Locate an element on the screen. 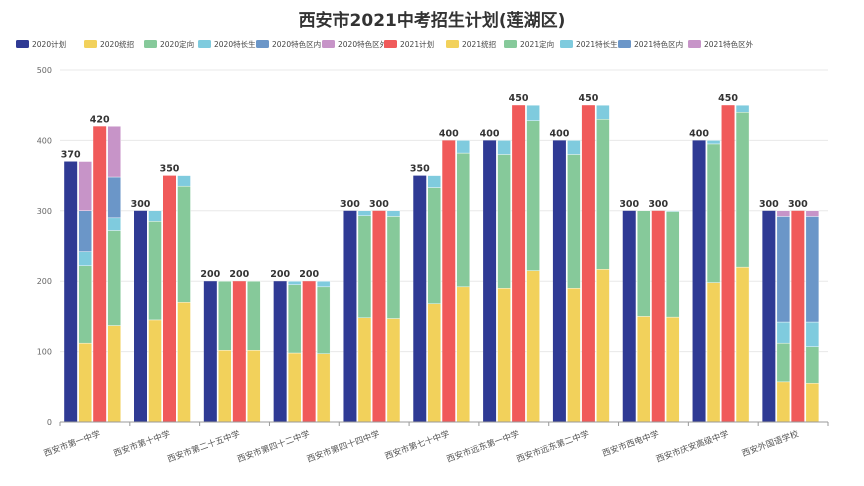  legend-item: 2020计划 is located at coordinates (41, 44).